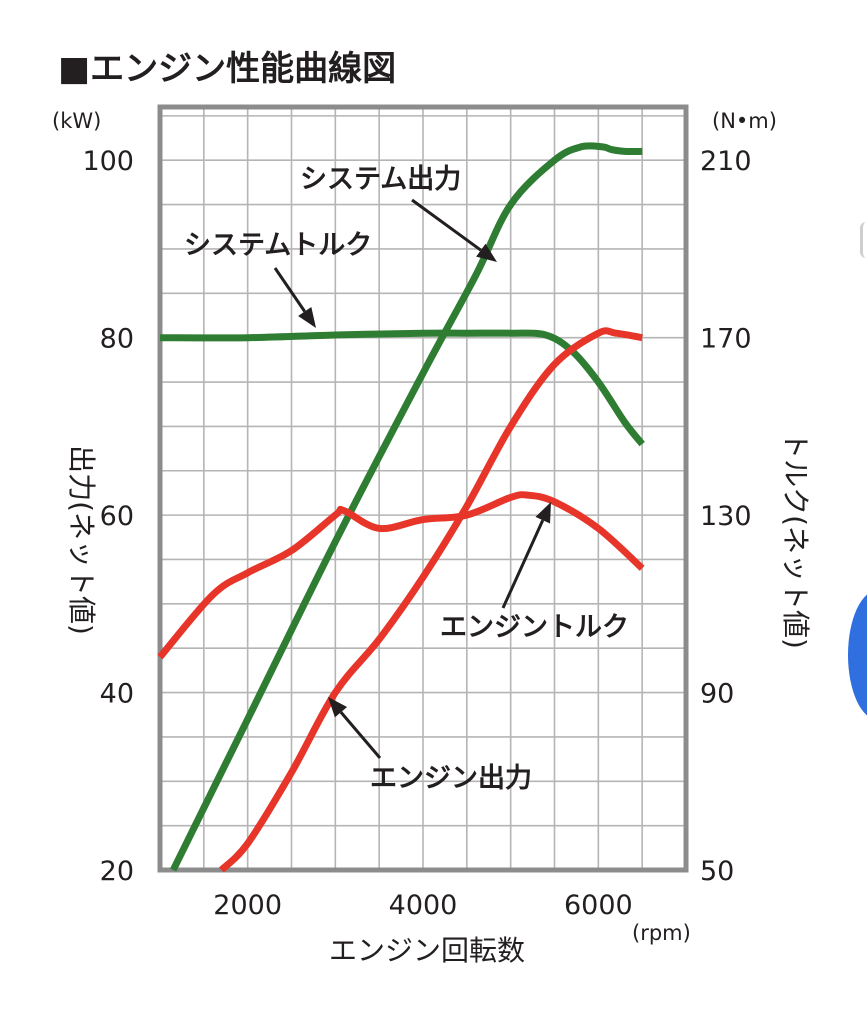 The image size is (867, 1024). What do you see at coordinates (427, 950) in the screenshot?
I see `x-axis-title: エンジン回転数` at bounding box center [427, 950].